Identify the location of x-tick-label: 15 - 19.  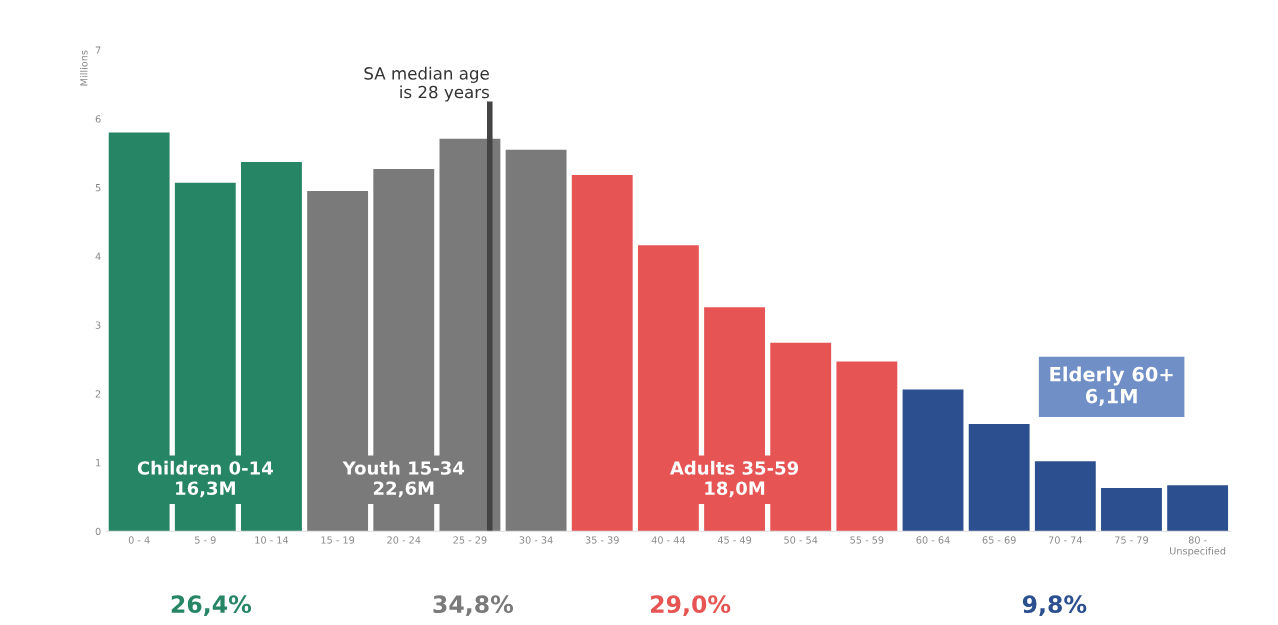
(338, 540).